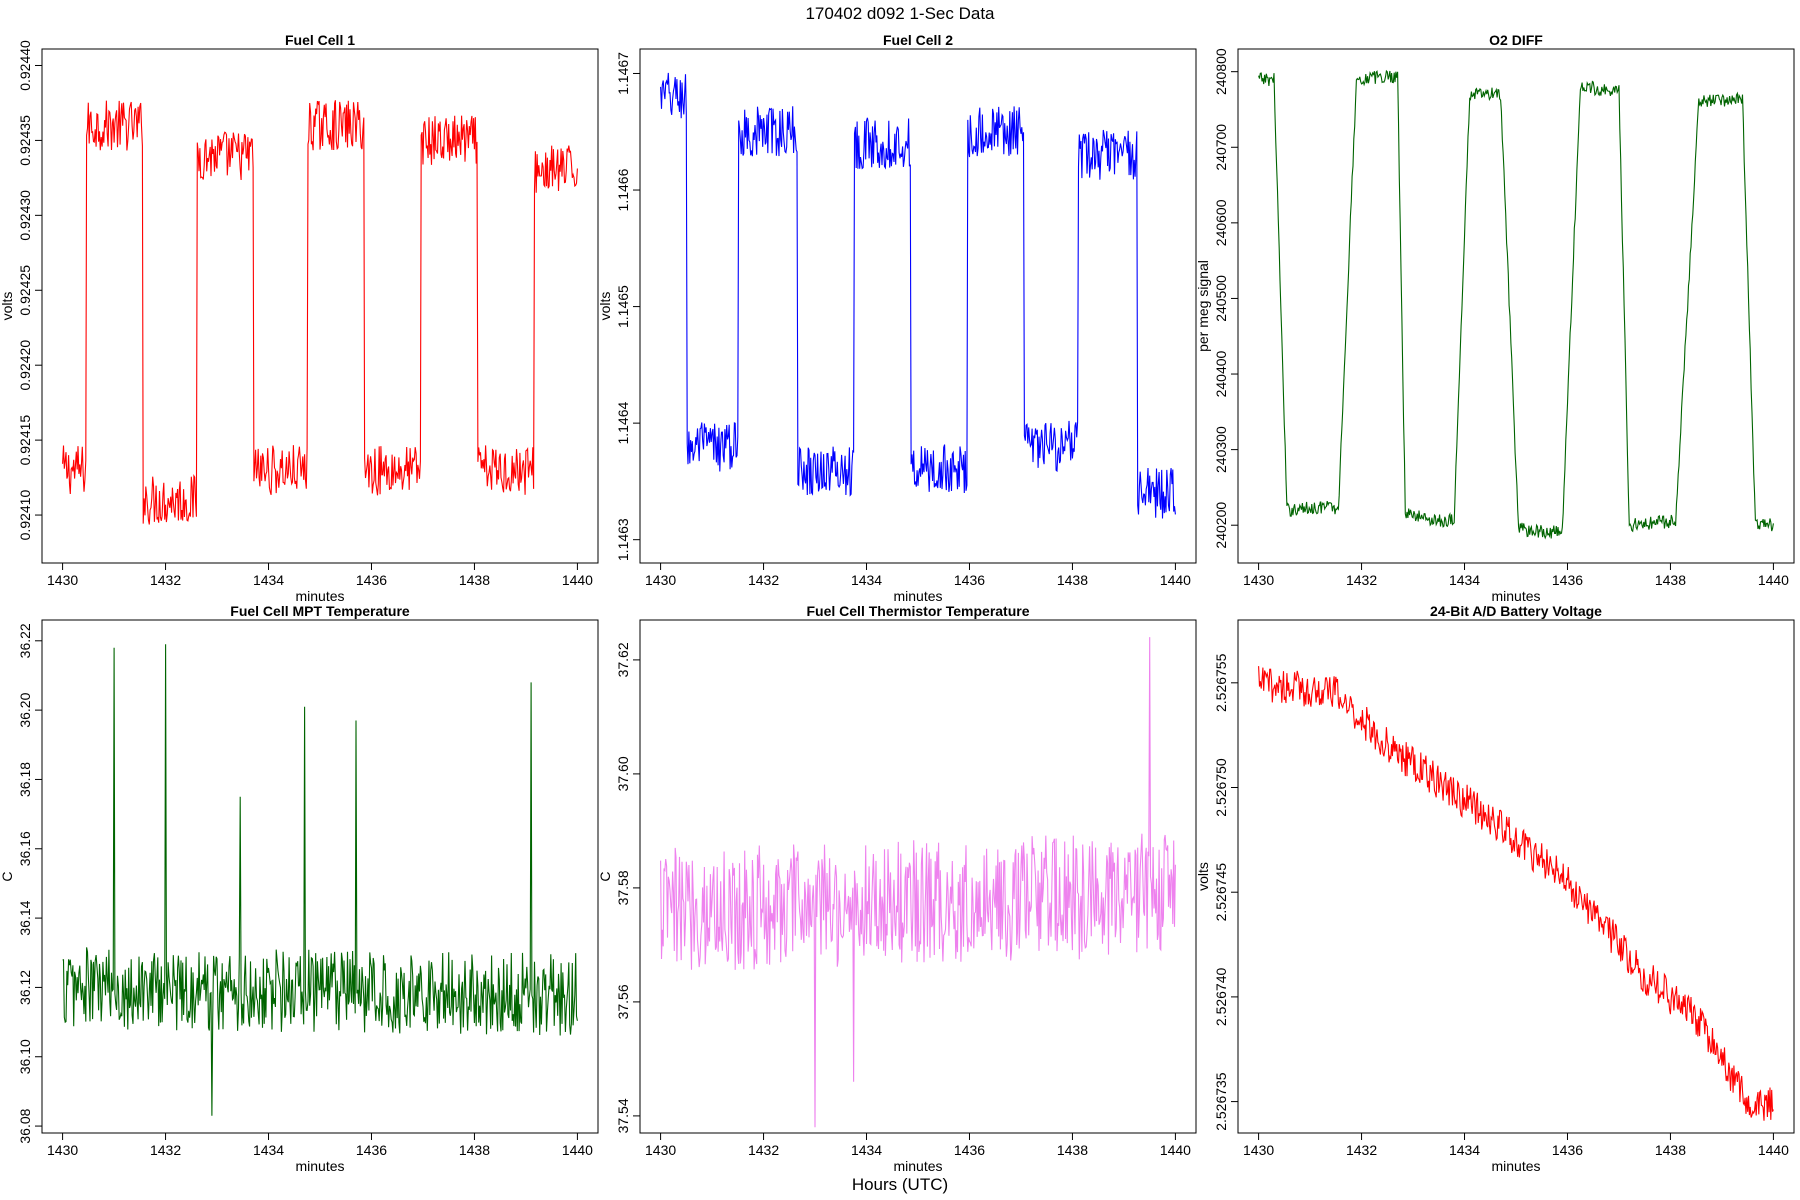  I want to click on y-tick-label: 1.1466, so click(623, 189).